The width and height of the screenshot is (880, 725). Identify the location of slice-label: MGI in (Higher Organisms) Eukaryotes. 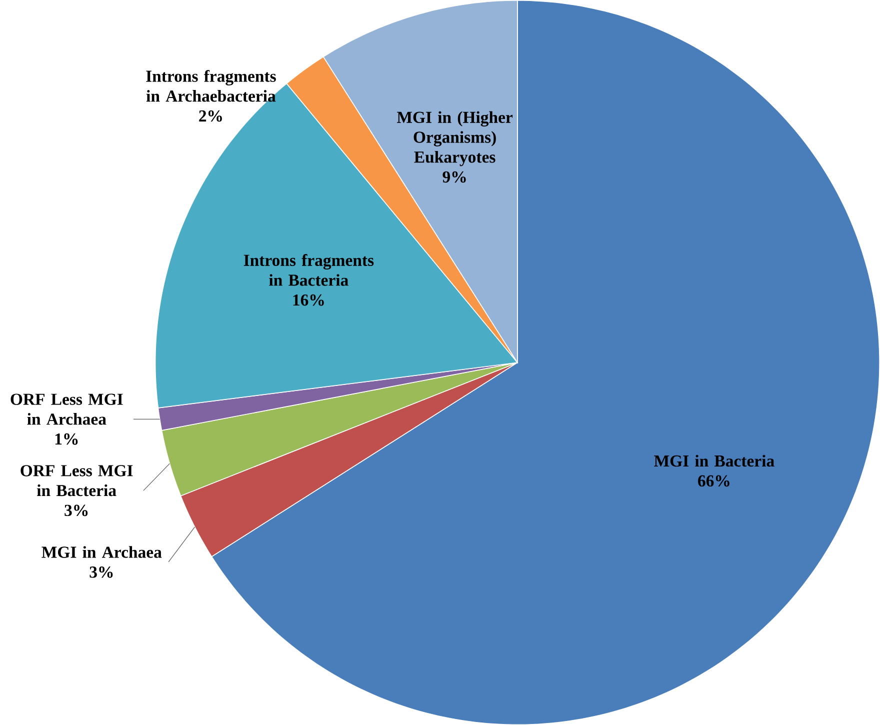
(454, 138).